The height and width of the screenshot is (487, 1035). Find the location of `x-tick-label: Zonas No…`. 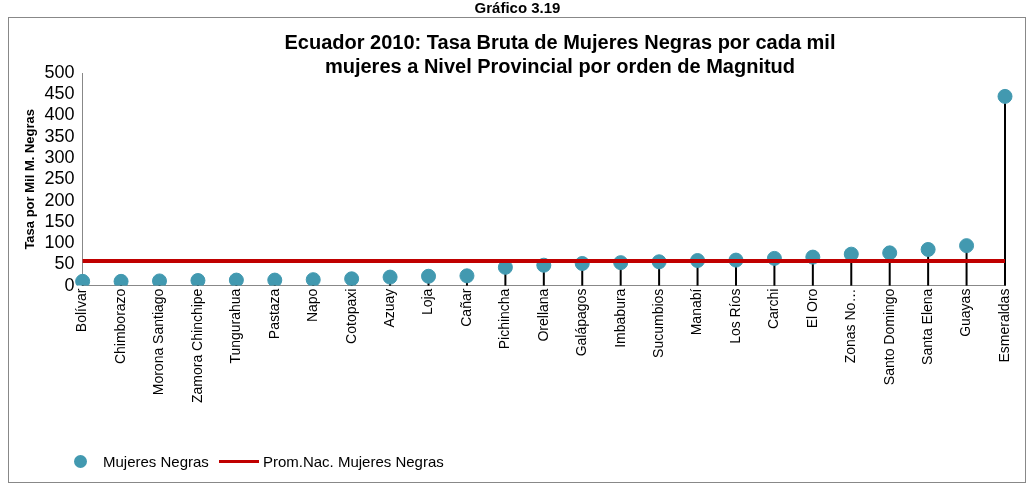

x-tick-label: Zonas No… is located at coordinates (850, 326).